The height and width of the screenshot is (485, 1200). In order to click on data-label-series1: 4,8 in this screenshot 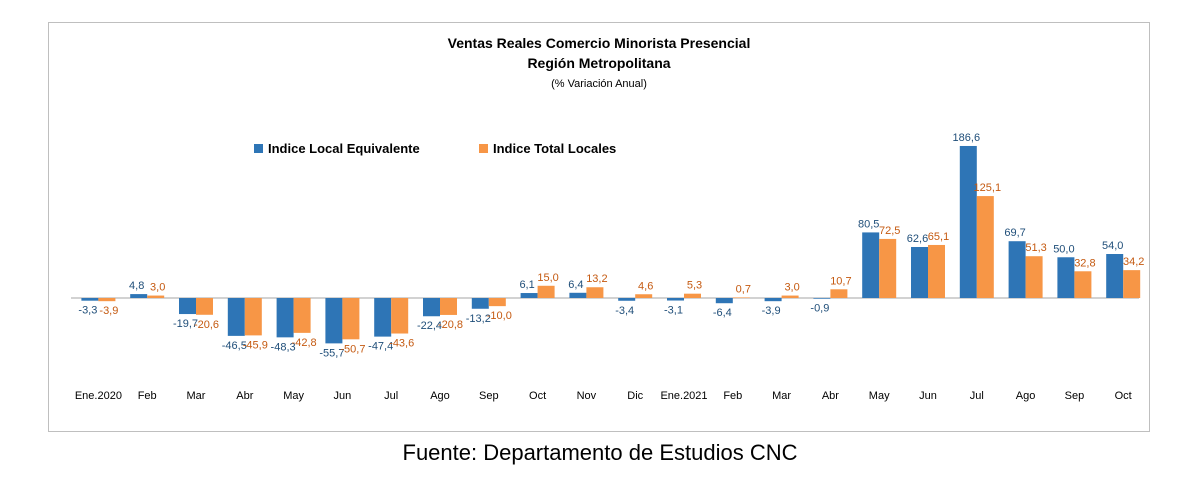, I will do `click(136, 286)`.